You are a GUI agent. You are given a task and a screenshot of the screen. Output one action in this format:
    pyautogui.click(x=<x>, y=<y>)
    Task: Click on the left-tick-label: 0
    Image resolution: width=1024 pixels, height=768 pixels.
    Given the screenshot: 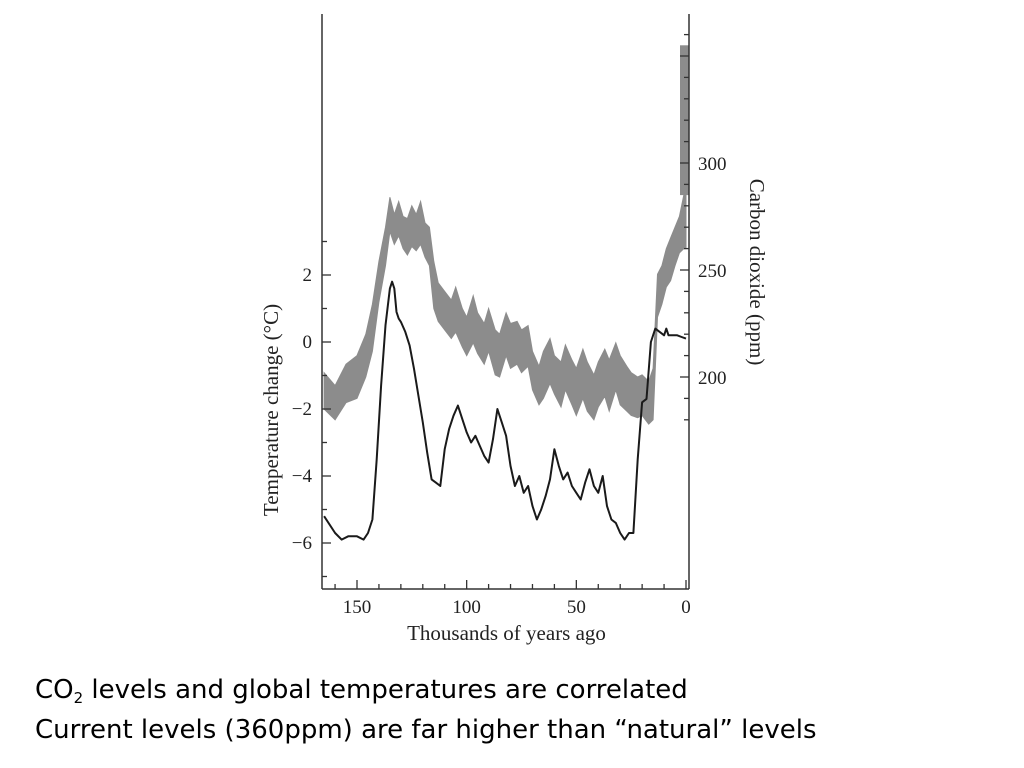 What is the action you would take?
    pyautogui.click(x=308, y=342)
    